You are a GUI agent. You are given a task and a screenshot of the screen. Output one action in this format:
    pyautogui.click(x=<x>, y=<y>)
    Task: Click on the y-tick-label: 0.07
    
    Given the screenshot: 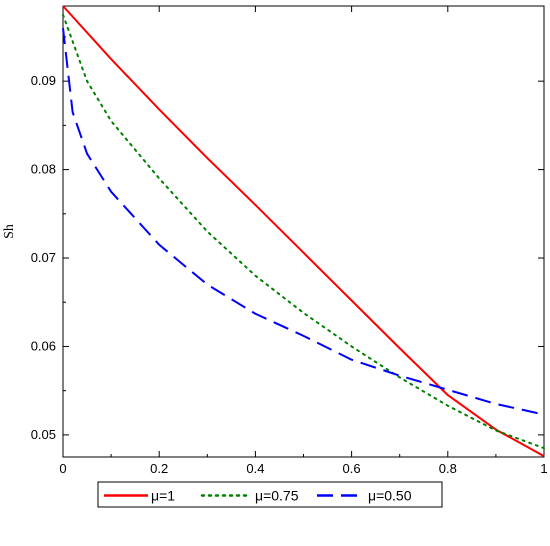 What is the action you would take?
    pyautogui.click(x=43, y=257)
    